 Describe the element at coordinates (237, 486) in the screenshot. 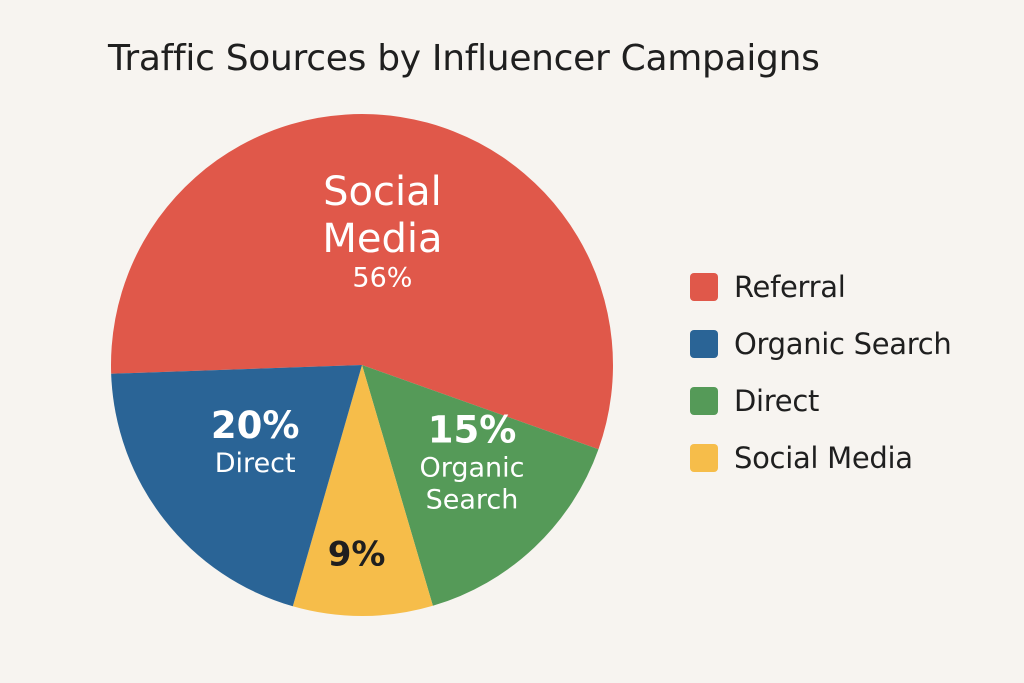

I see `pie-slice-direct` at that location.